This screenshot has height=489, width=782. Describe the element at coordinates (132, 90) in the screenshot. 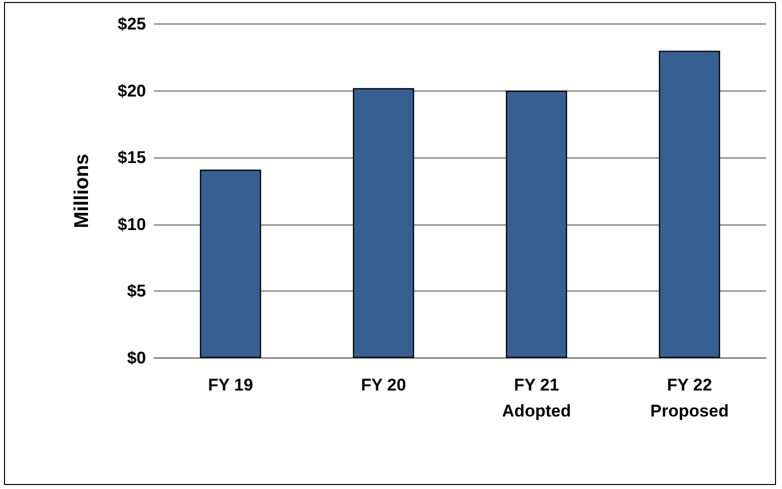

I see `y-tick-label: $20` at that location.